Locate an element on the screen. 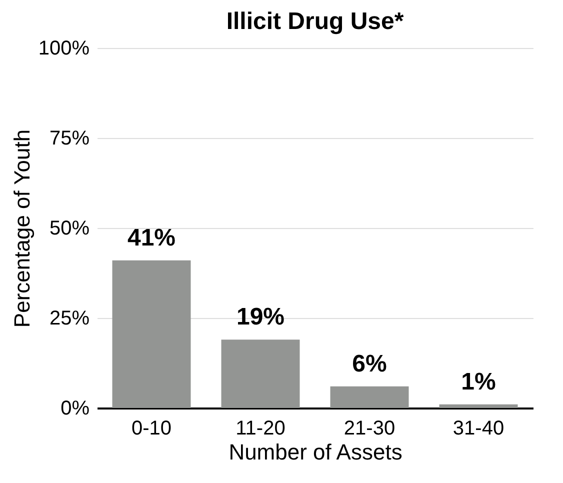 The width and height of the screenshot is (563, 483). x-tick-label: 21-30 is located at coordinates (370, 429).